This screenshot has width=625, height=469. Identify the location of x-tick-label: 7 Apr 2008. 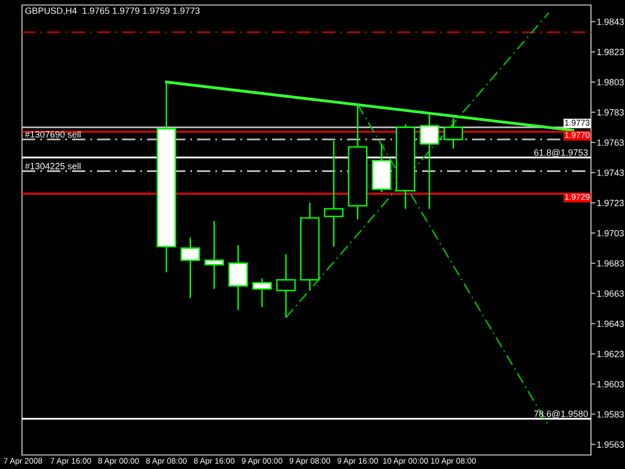
(23, 462).